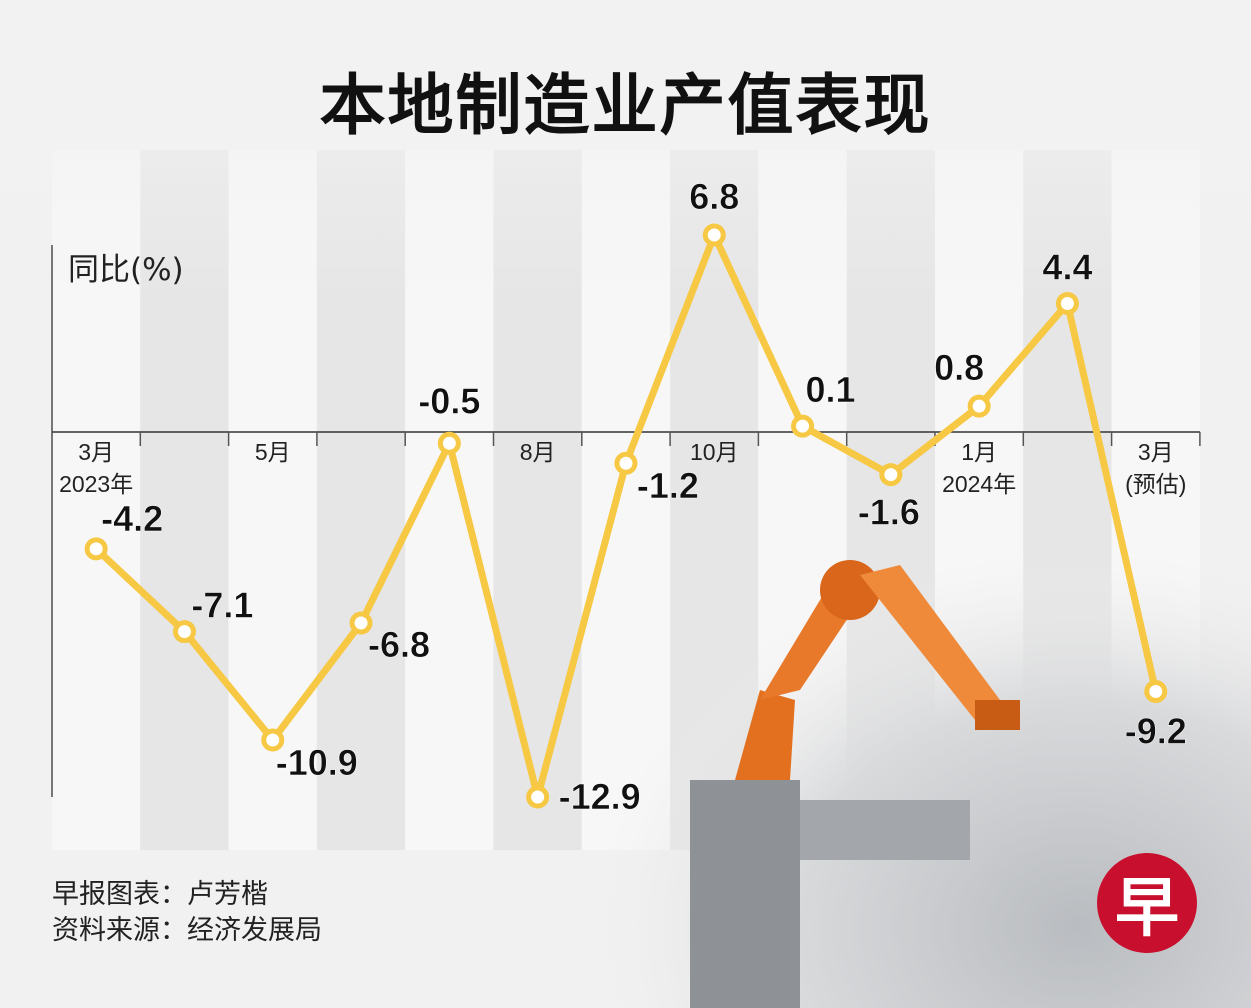  What do you see at coordinates (538, 452) in the screenshot?
I see `x-tick-label: 8月` at bounding box center [538, 452].